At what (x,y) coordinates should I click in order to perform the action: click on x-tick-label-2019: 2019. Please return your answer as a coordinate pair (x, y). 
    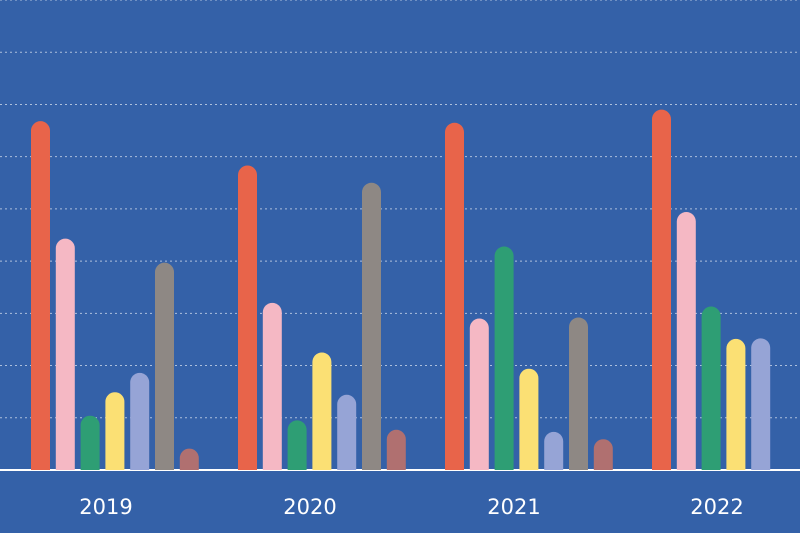
    Looking at the image, I should click on (105, 507).